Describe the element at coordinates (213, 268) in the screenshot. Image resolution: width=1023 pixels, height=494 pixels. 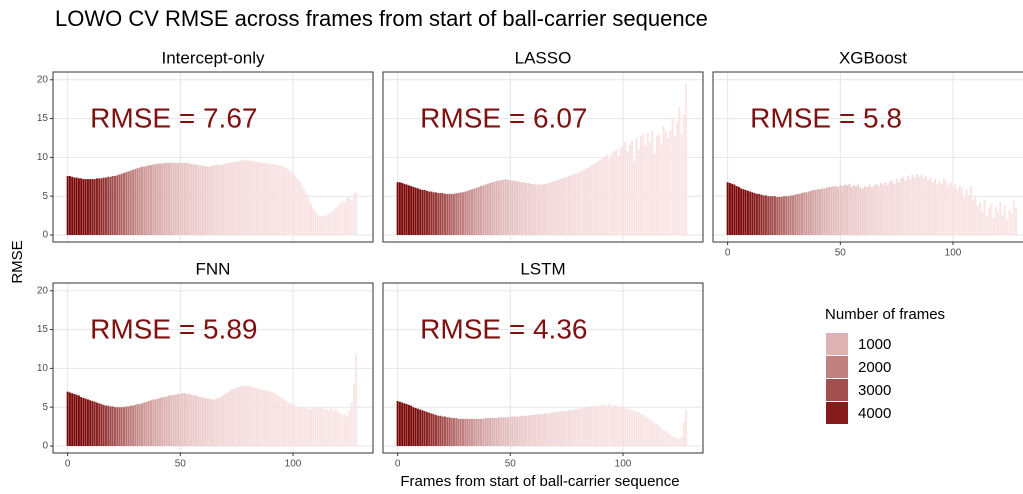
I see `facet-title: FNN` at that location.